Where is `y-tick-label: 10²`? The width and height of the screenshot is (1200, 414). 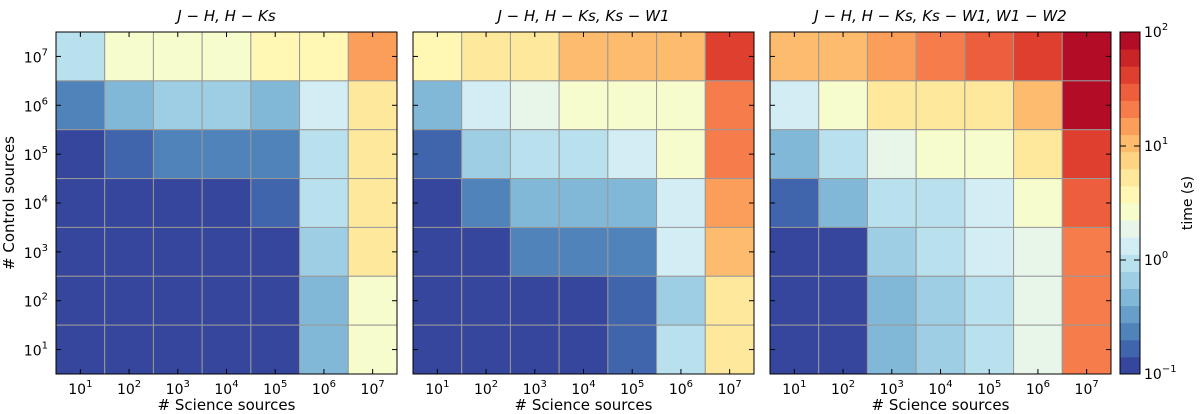
y-tick-label: 10² is located at coordinates (36, 301).